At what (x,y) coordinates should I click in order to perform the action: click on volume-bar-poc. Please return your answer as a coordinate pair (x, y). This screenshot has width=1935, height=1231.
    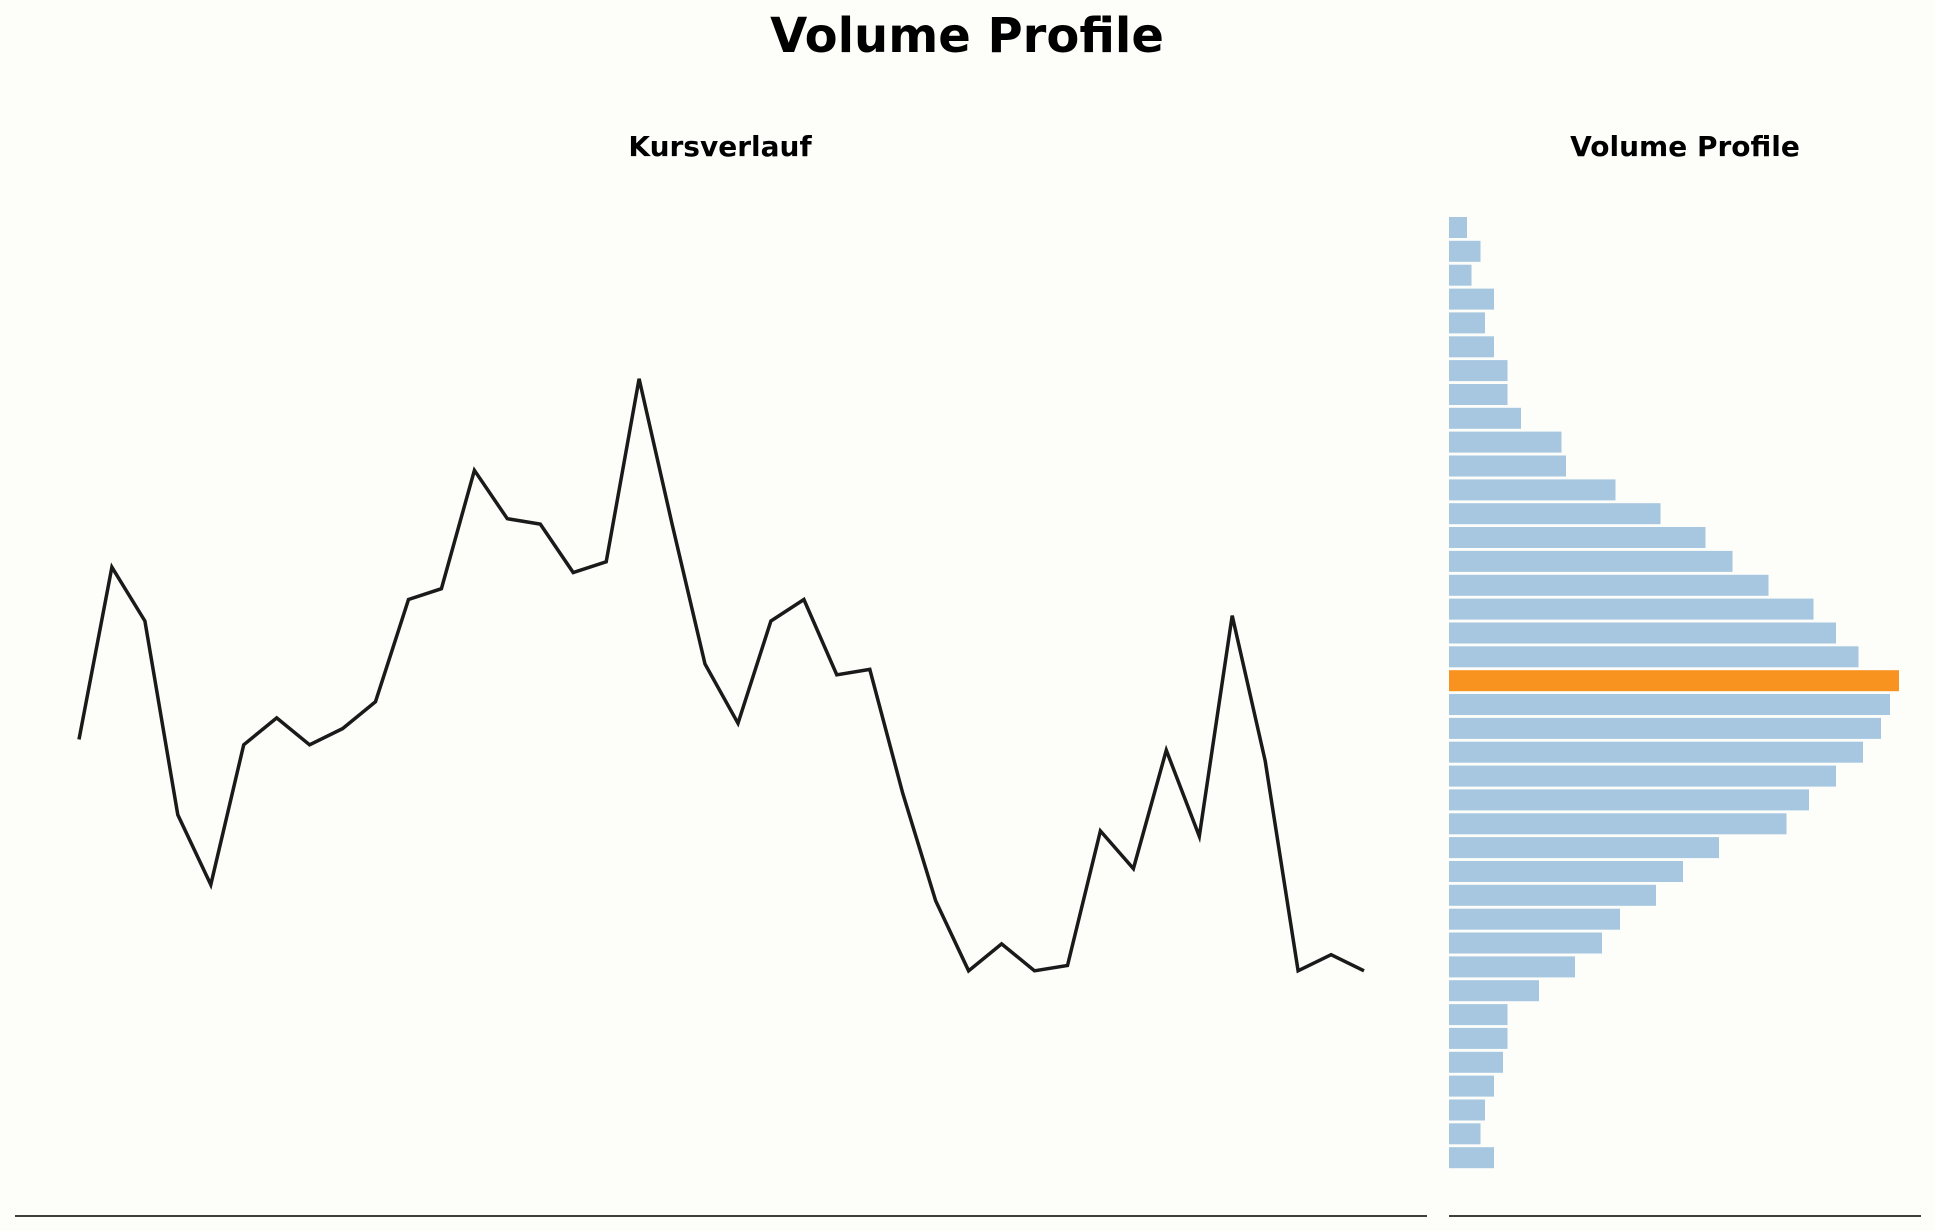
    Looking at the image, I should click on (1674, 681).